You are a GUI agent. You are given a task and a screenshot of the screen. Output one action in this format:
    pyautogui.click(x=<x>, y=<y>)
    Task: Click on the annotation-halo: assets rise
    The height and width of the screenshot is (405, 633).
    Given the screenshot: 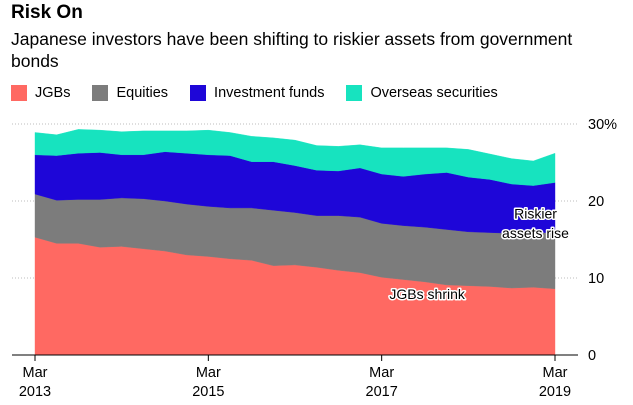 What is the action you would take?
    pyautogui.click(x=535, y=233)
    